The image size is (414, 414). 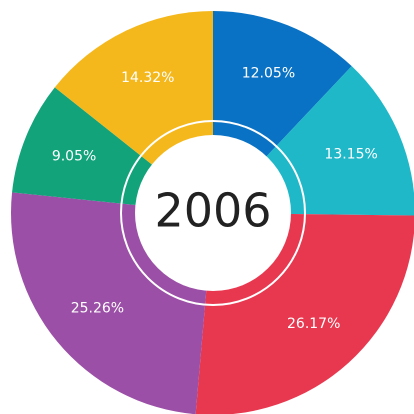 I want to click on value-label: 25.26%, so click(x=97, y=309).